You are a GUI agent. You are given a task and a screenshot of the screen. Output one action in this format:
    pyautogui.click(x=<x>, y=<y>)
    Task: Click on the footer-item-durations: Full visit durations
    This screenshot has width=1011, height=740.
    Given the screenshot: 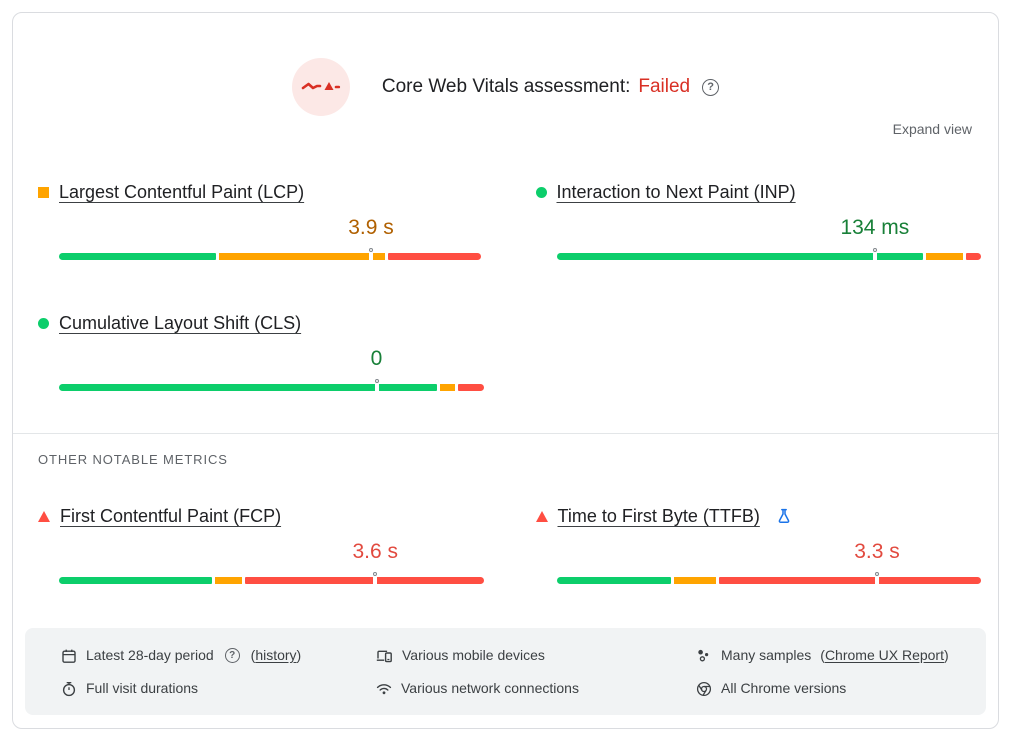 What is the action you would take?
    pyautogui.click(x=218, y=688)
    